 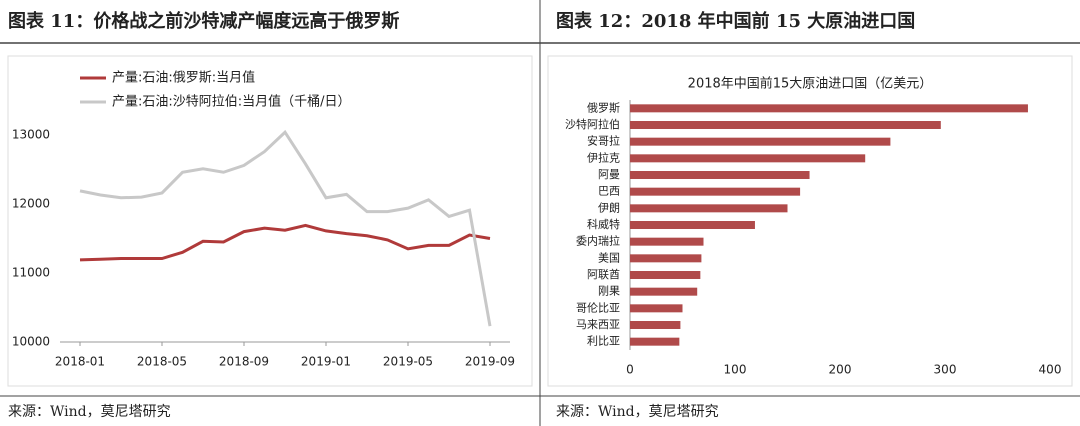 What do you see at coordinates (592, 124) in the screenshot?
I see `y-tick-label: 沙特阿拉伯` at bounding box center [592, 124].